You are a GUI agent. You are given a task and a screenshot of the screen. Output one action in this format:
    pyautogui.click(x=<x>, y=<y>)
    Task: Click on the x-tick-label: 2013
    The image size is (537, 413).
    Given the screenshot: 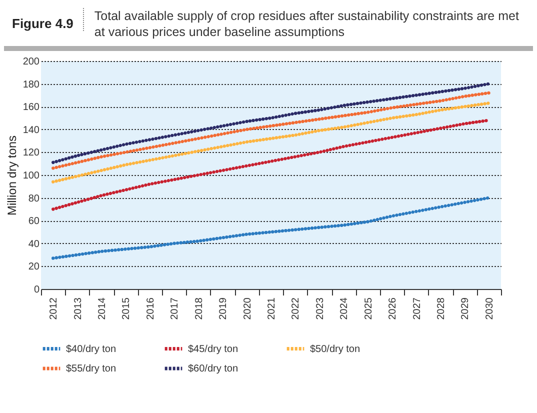 What is the action you would take?
    pyautogui.click(x=78, y=308)
    